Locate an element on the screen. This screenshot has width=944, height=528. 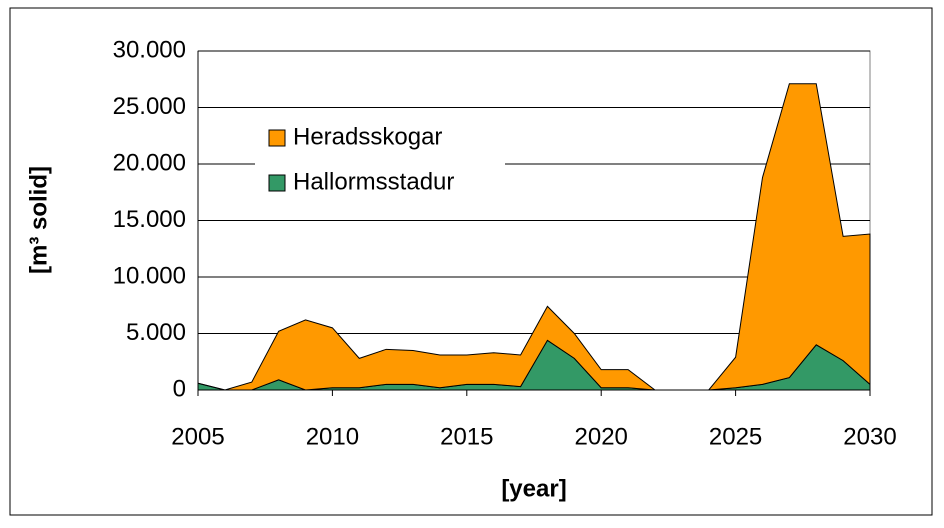
y-tick-label: 20.000 is located at coordinates (149, 162).